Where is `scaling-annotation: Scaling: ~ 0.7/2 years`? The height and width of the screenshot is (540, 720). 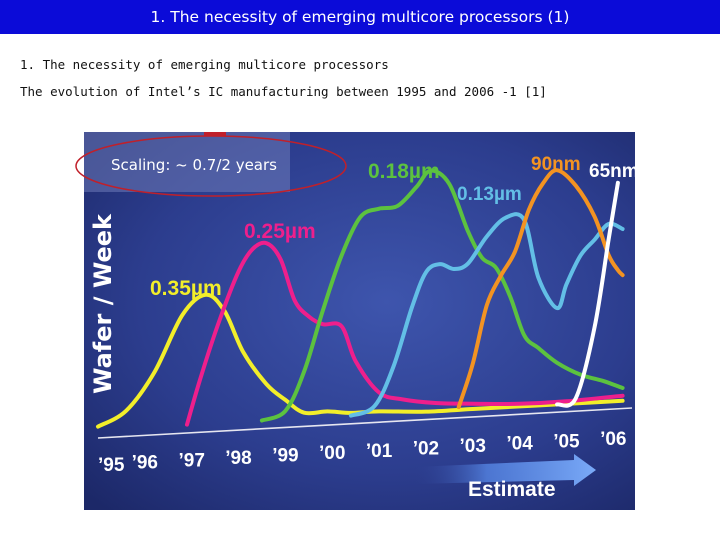
scaling-annotation: Scaling: ~ 0.7/2 years is located at coordinates (194, 165).